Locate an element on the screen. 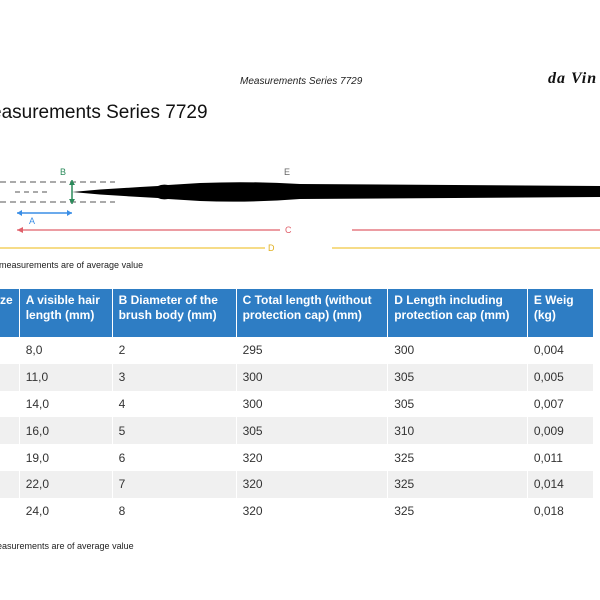 The image size is (600, 600). cell-a: 8,0 is located at coordinates (66, 350).